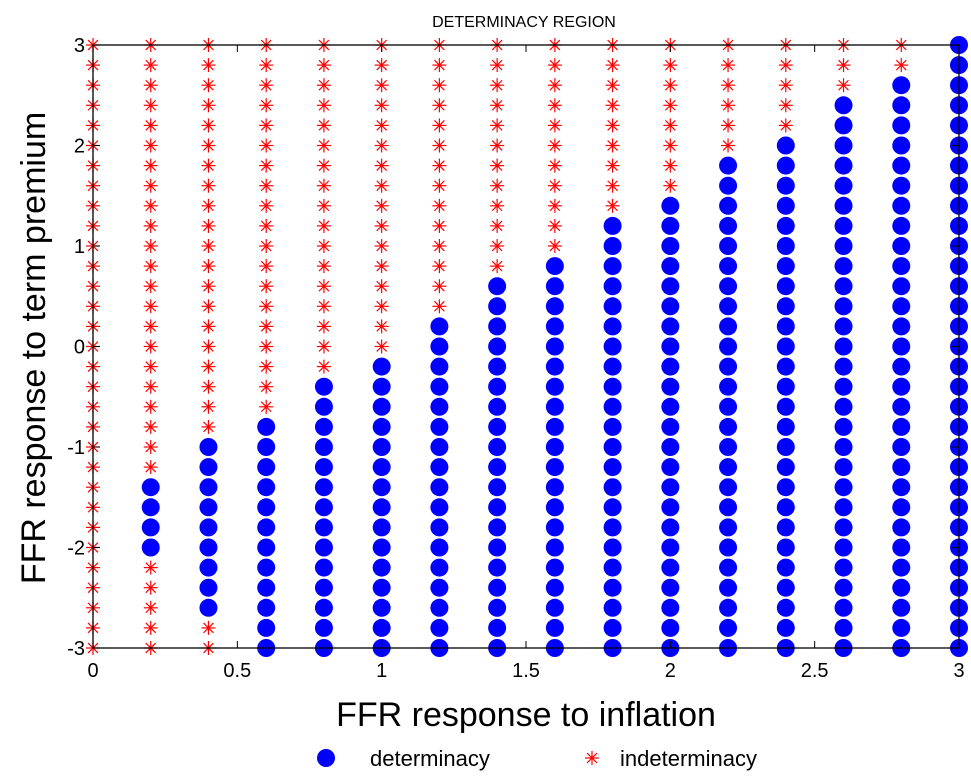 This screenshot has width=971, height=780. I want to click on legend-determinacy-marker, so click(326, 758).